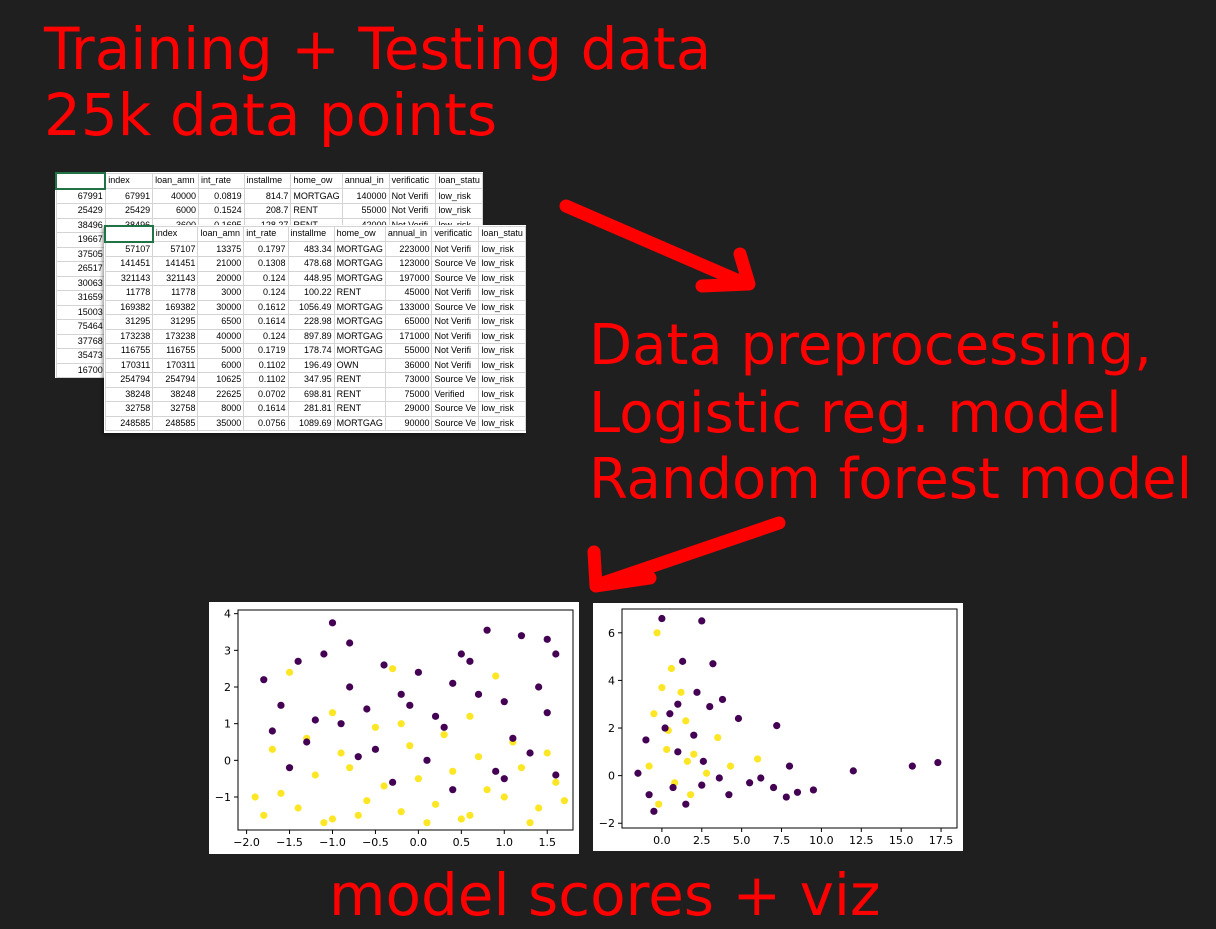 This screenshot has width=1216, height=929. What do you see at coordinates (221, 423) in the screenshot?
I see `table-cell: 35000` at bounding box center [221, 423].